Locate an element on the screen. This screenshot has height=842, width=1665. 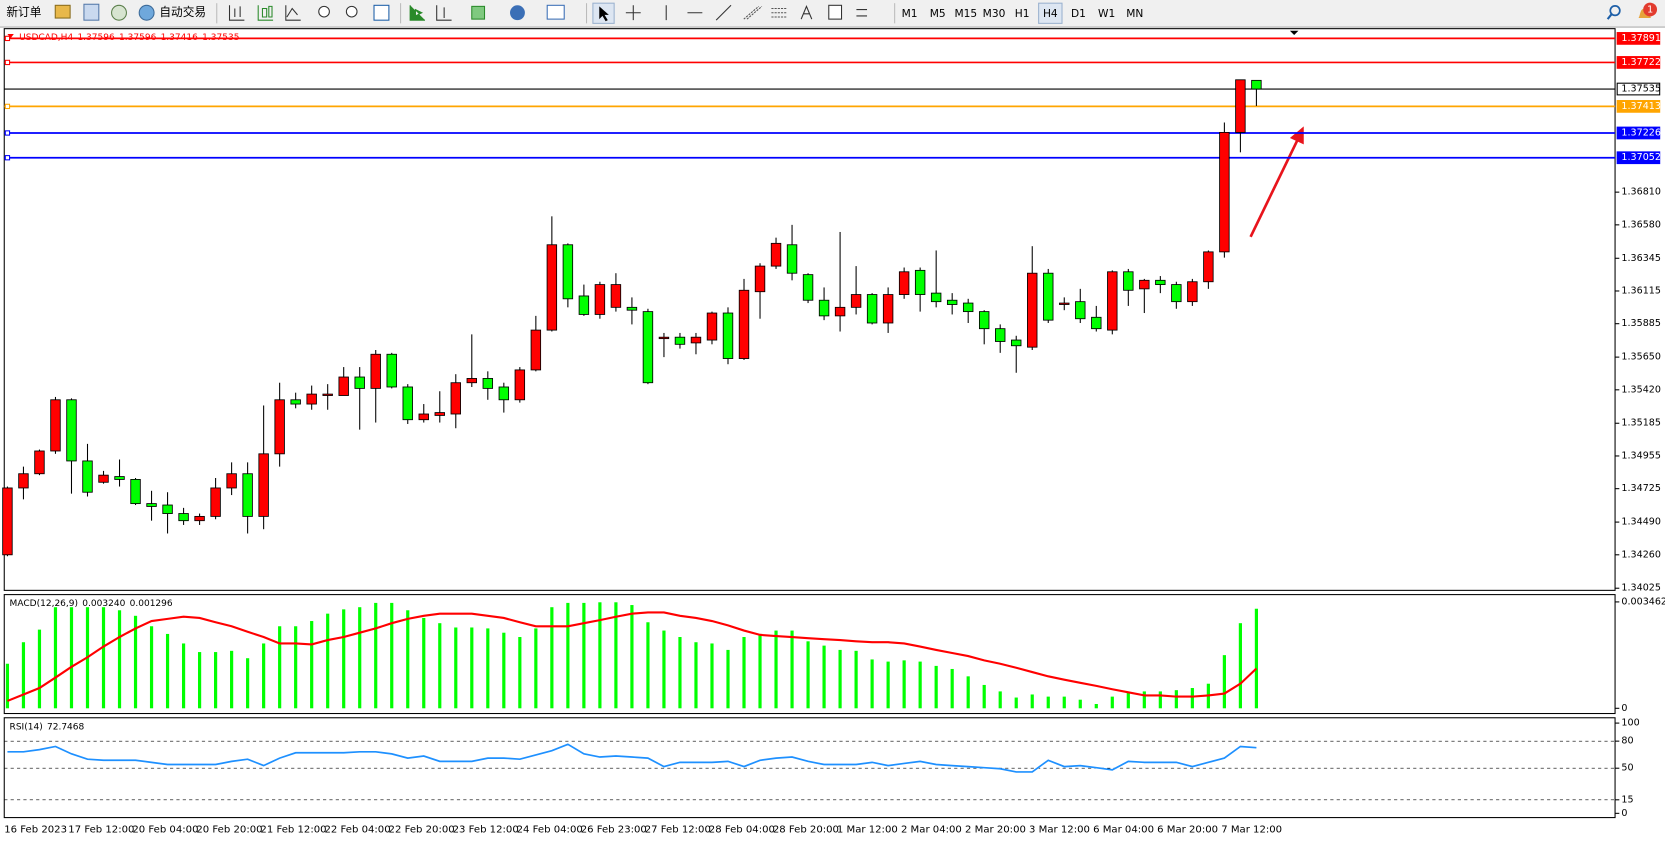
price-label: 1.37535 is located at coordinates (1640, 89).